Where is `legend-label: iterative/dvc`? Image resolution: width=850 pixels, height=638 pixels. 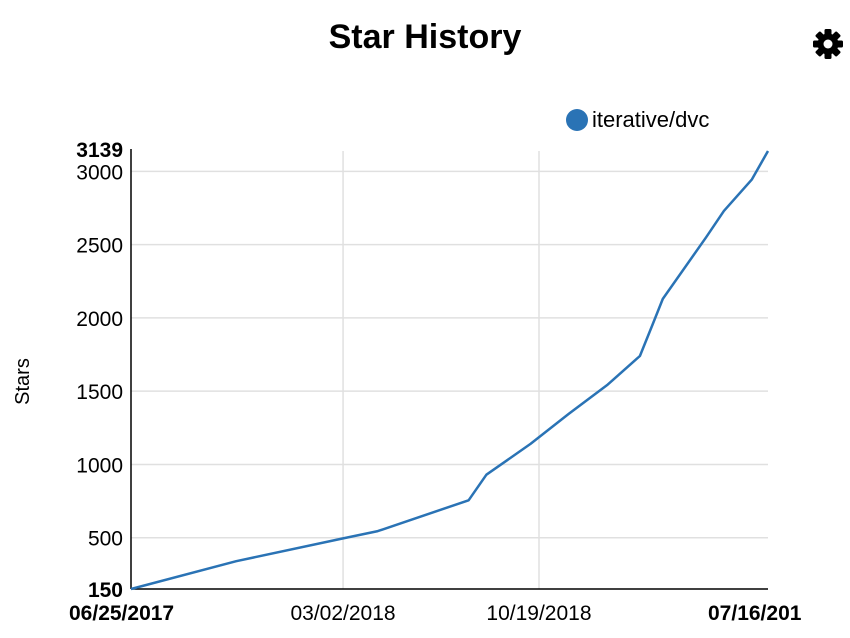
legend-label: iterative/dvc is located at coordinates (651, 119).